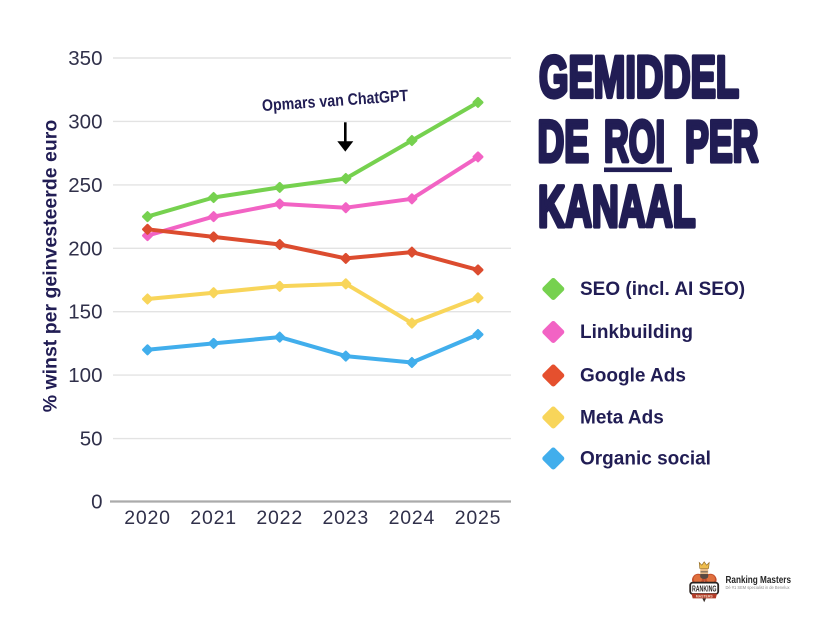 Image resolution: width=830 pixels, height=623 pixels. I want to click on svg-text: % winst per geinvesteerde euro, so click(51, 266).